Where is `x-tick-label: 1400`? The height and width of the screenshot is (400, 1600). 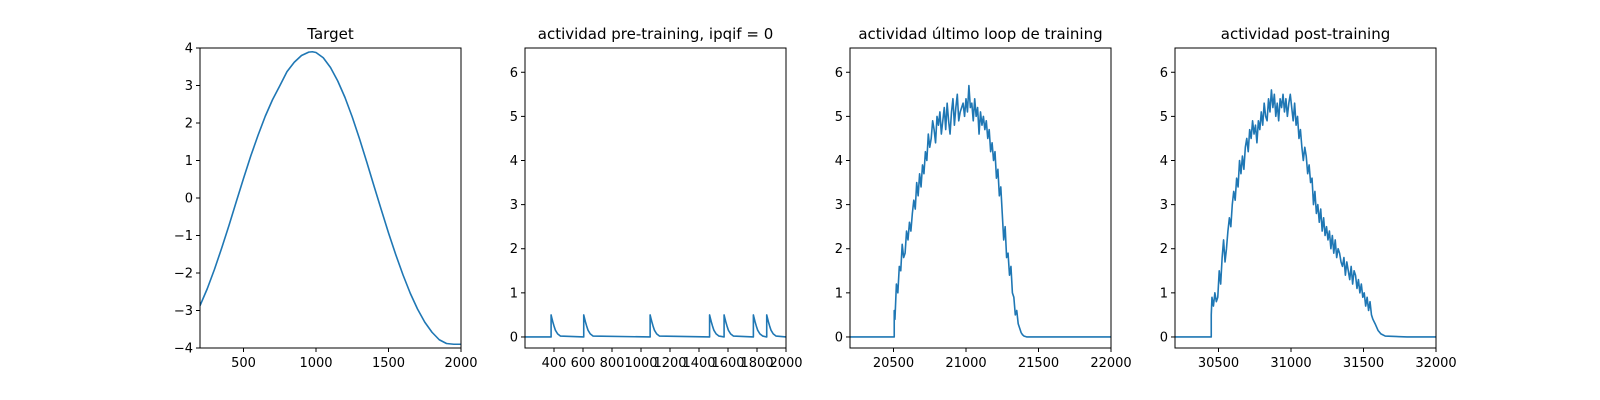
x-tick-label: 1400 is located at coordinates (698, 363).